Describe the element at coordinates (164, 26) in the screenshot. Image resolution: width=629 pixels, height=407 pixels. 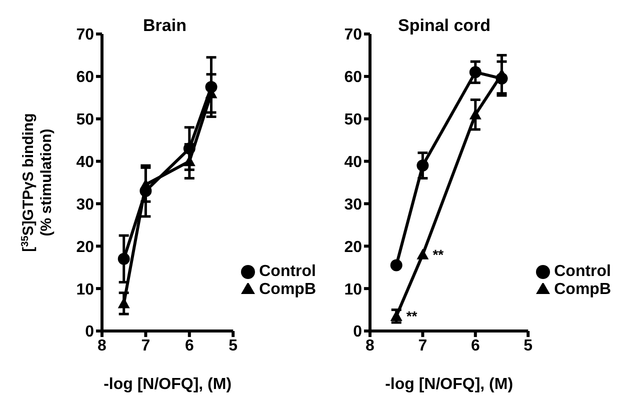
I see `chart-title: Brain` at that location.